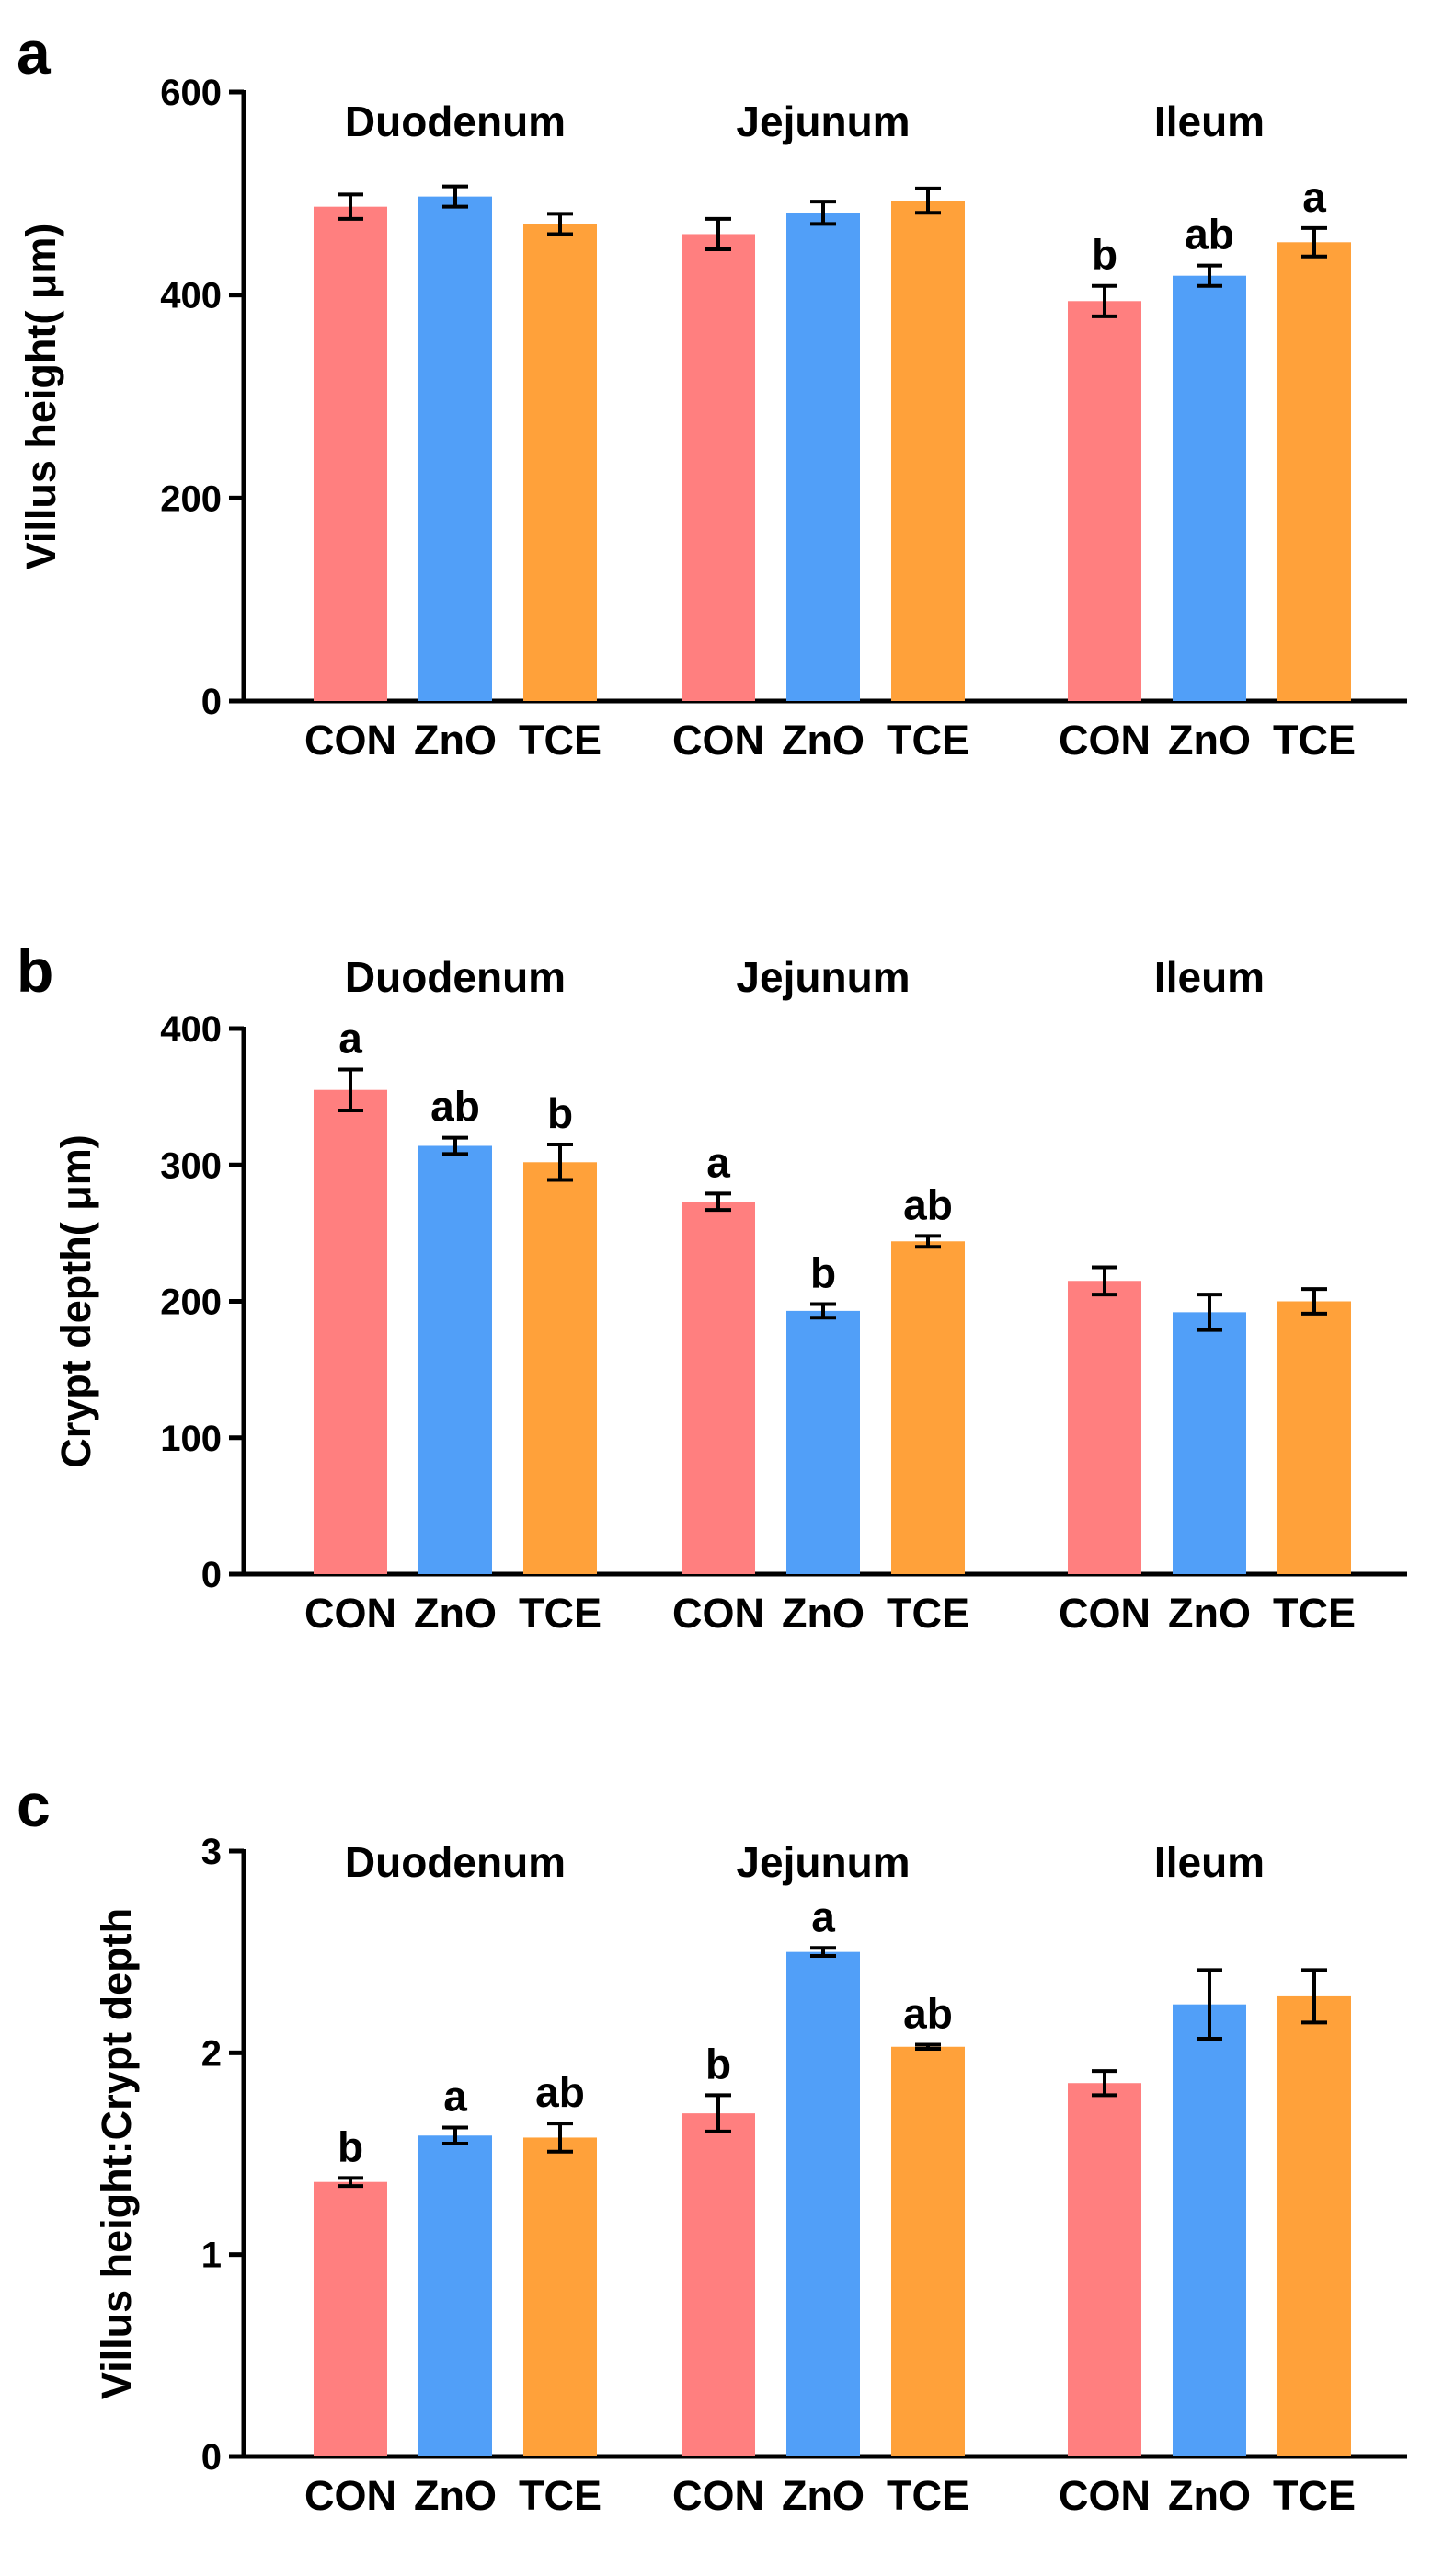 The height and width of the screenshot is (2576, 1432). I want to click on bar-ileum-zno, so click(1210, 1443).